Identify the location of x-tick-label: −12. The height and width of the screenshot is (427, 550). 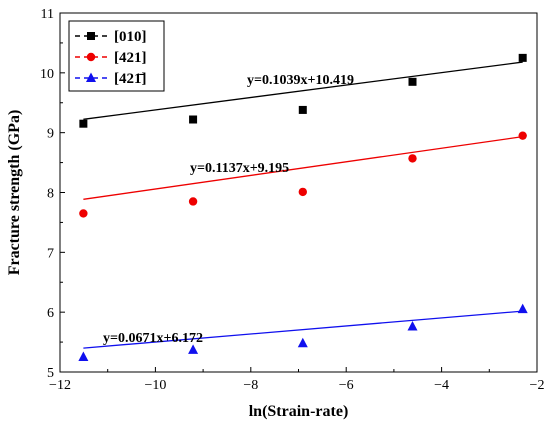
(60, 385).